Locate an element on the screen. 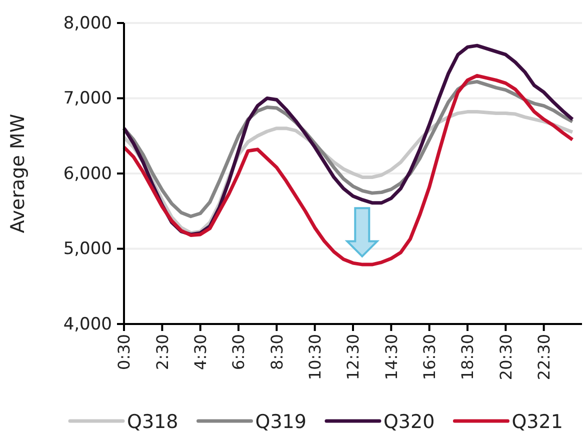 This screenshot has height=435, width=584. y-tick-label: 8,000 is located at coordinates (87, 23).